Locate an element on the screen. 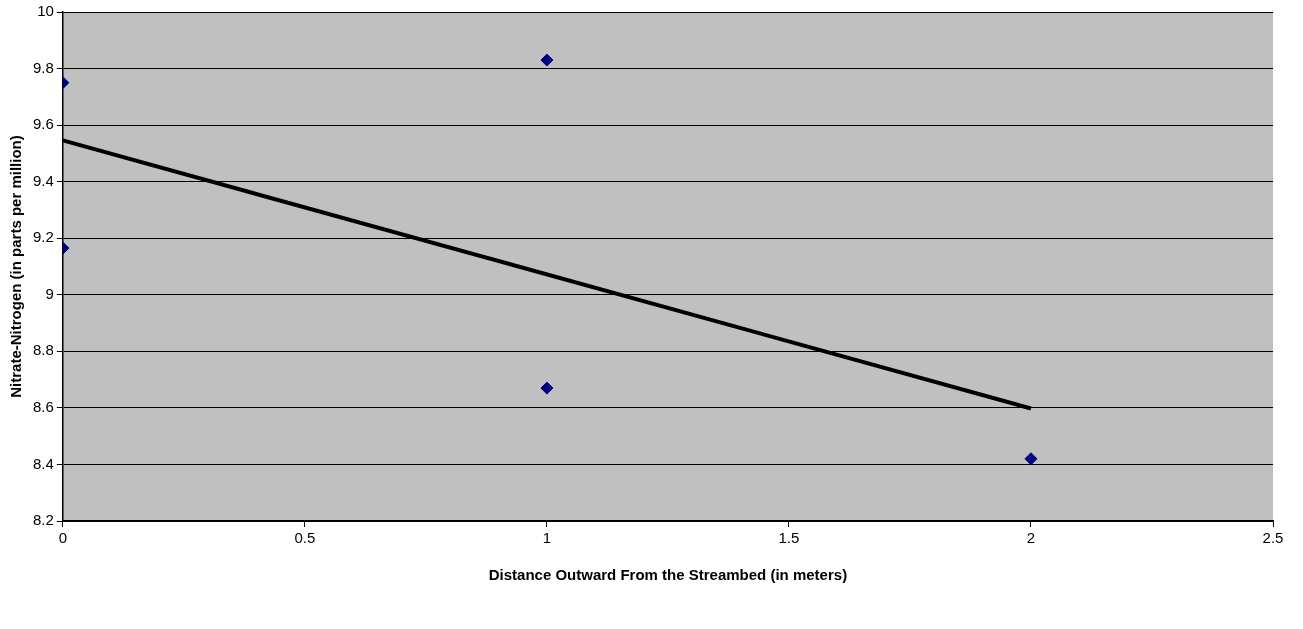 This screenshot has height=629, width=1303. x-tick-label: 0.5 is located at coordinates (305, 538).